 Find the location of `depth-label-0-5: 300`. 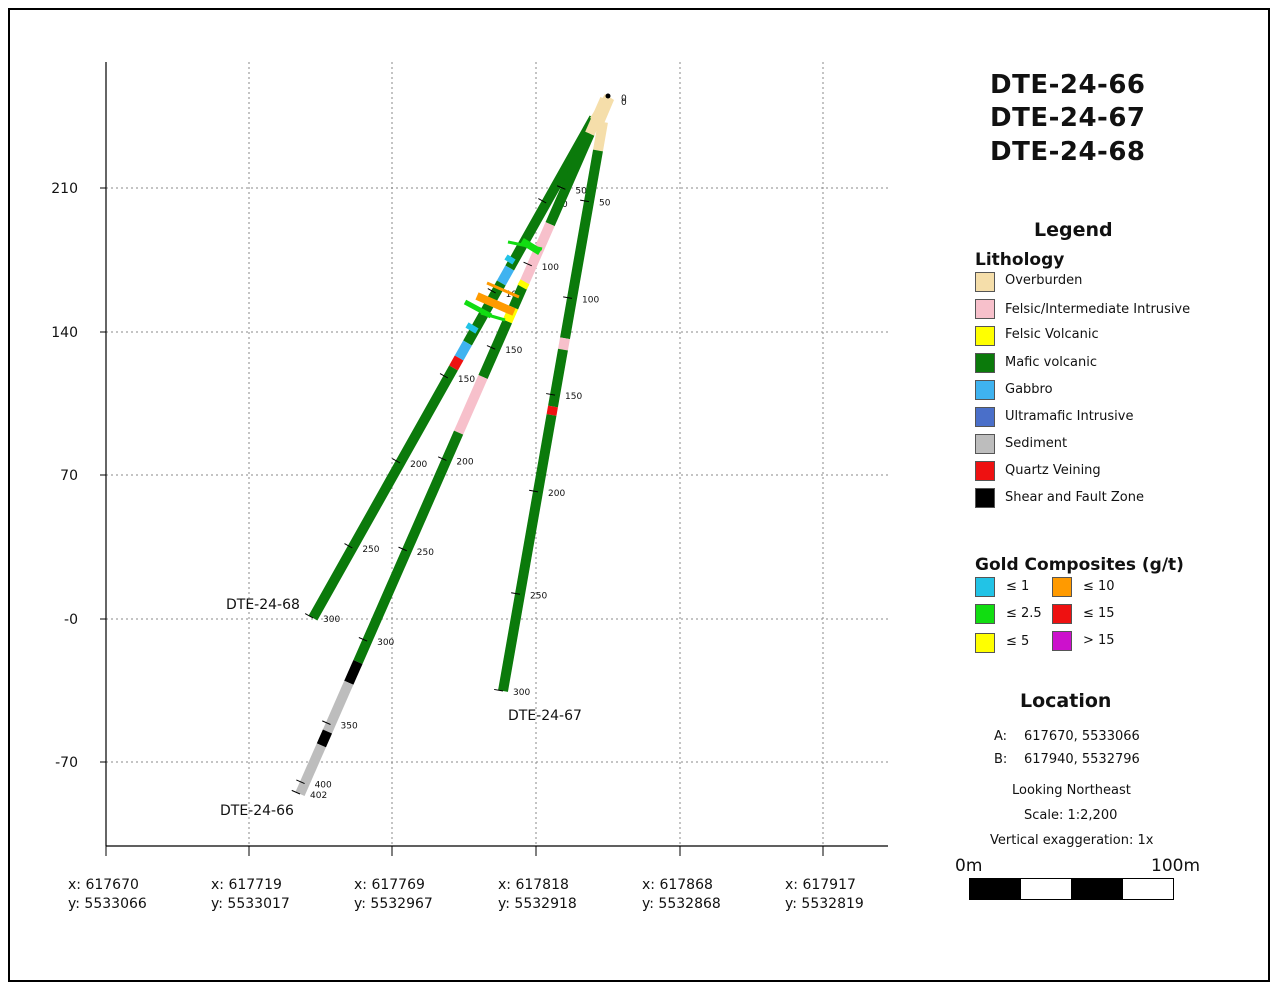

depth-label-0-5: 300 is located at coordinates (331, 620).